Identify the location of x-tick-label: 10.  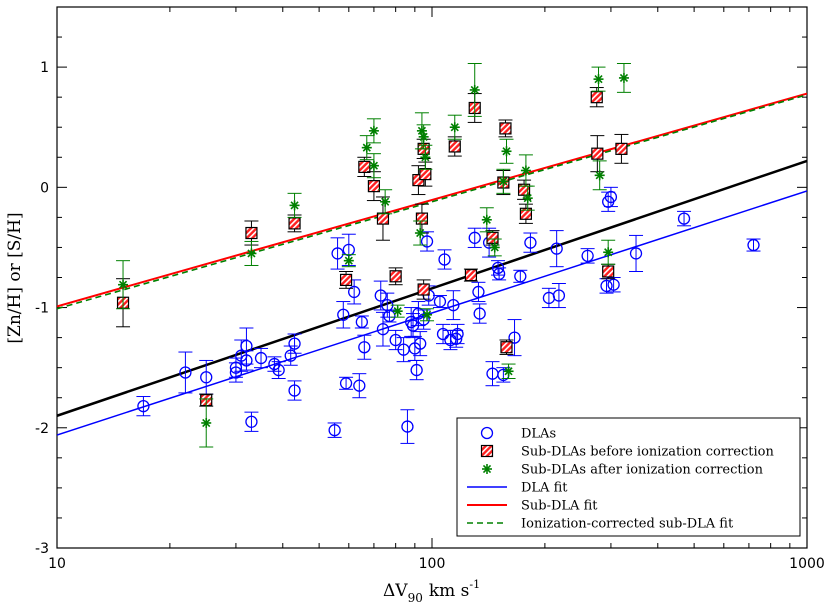
(57, 564).